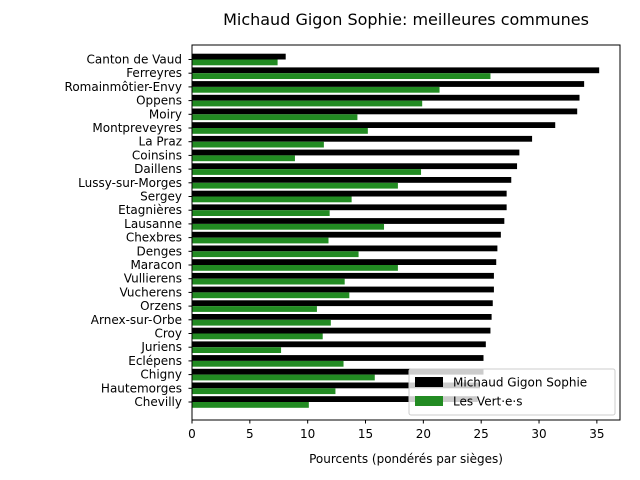 Image resolution: width=640 pixels, height=480 pixels. What do you see at coordinates (134, 60) in the screenshot?
I see `y-tick-label: Canton de Vaud` at bounding box center [134, 60].